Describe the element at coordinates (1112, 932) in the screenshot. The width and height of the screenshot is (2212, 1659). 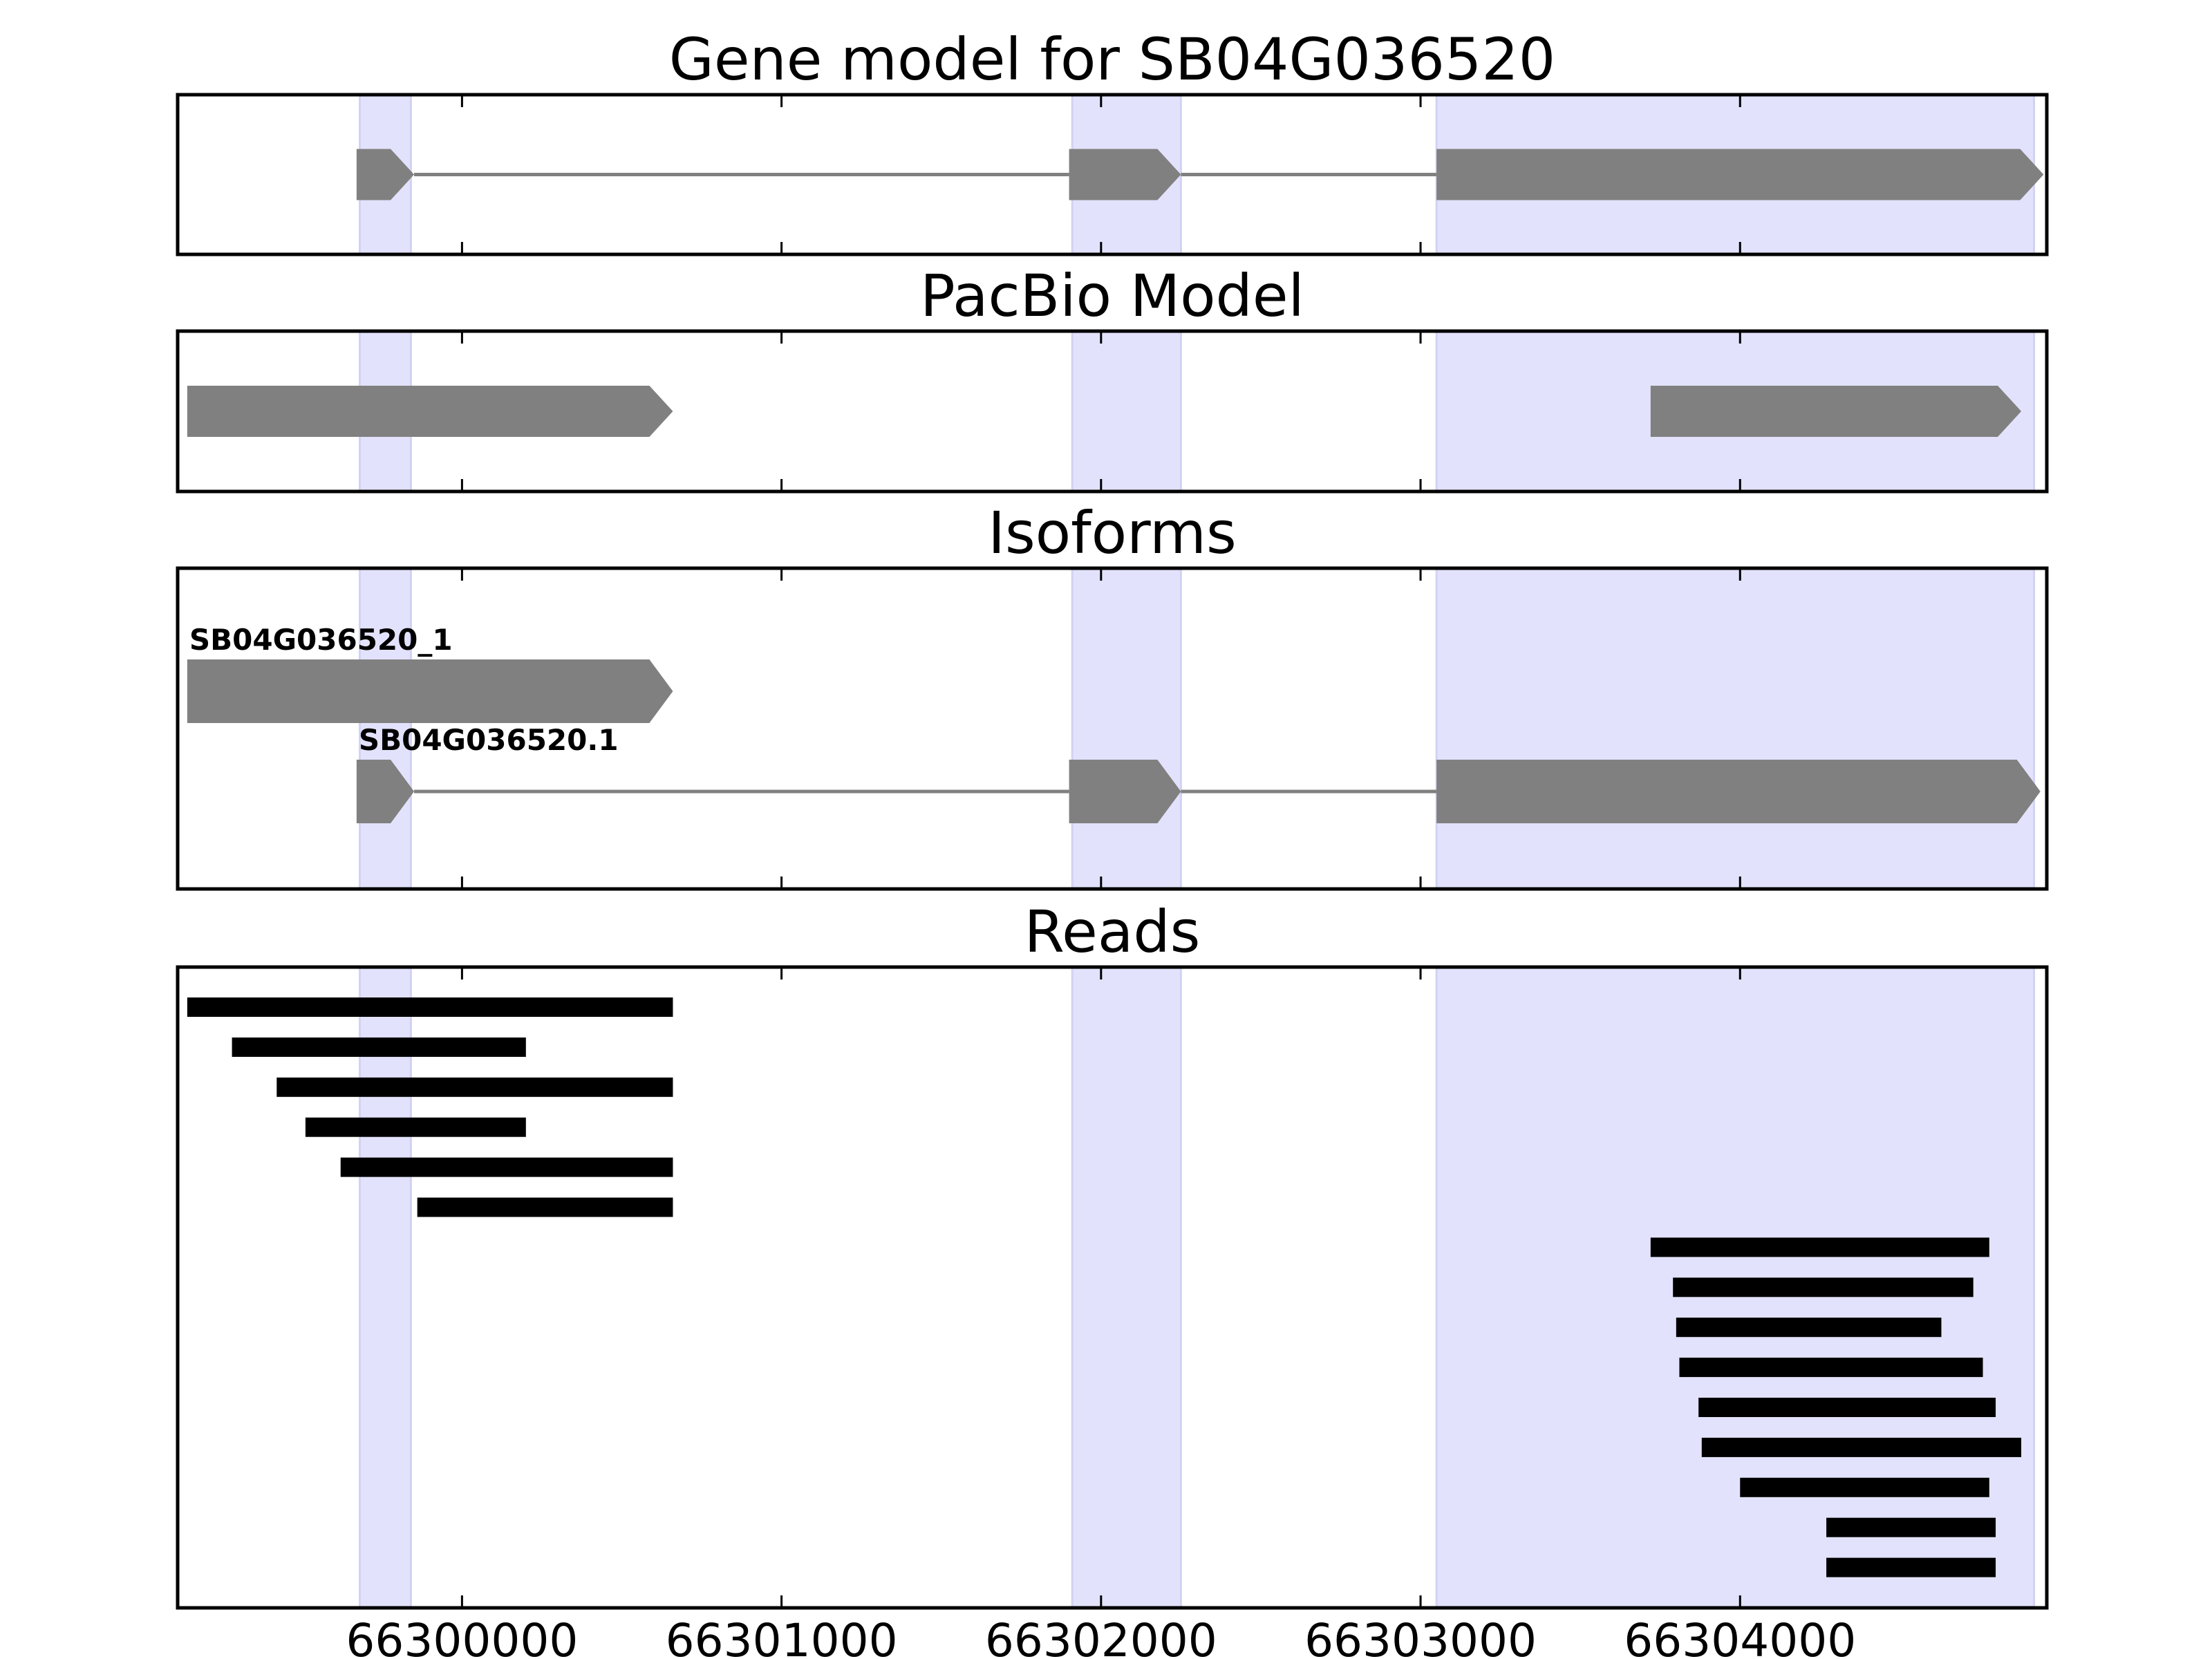
I see `panel-title: Reads` at that location.